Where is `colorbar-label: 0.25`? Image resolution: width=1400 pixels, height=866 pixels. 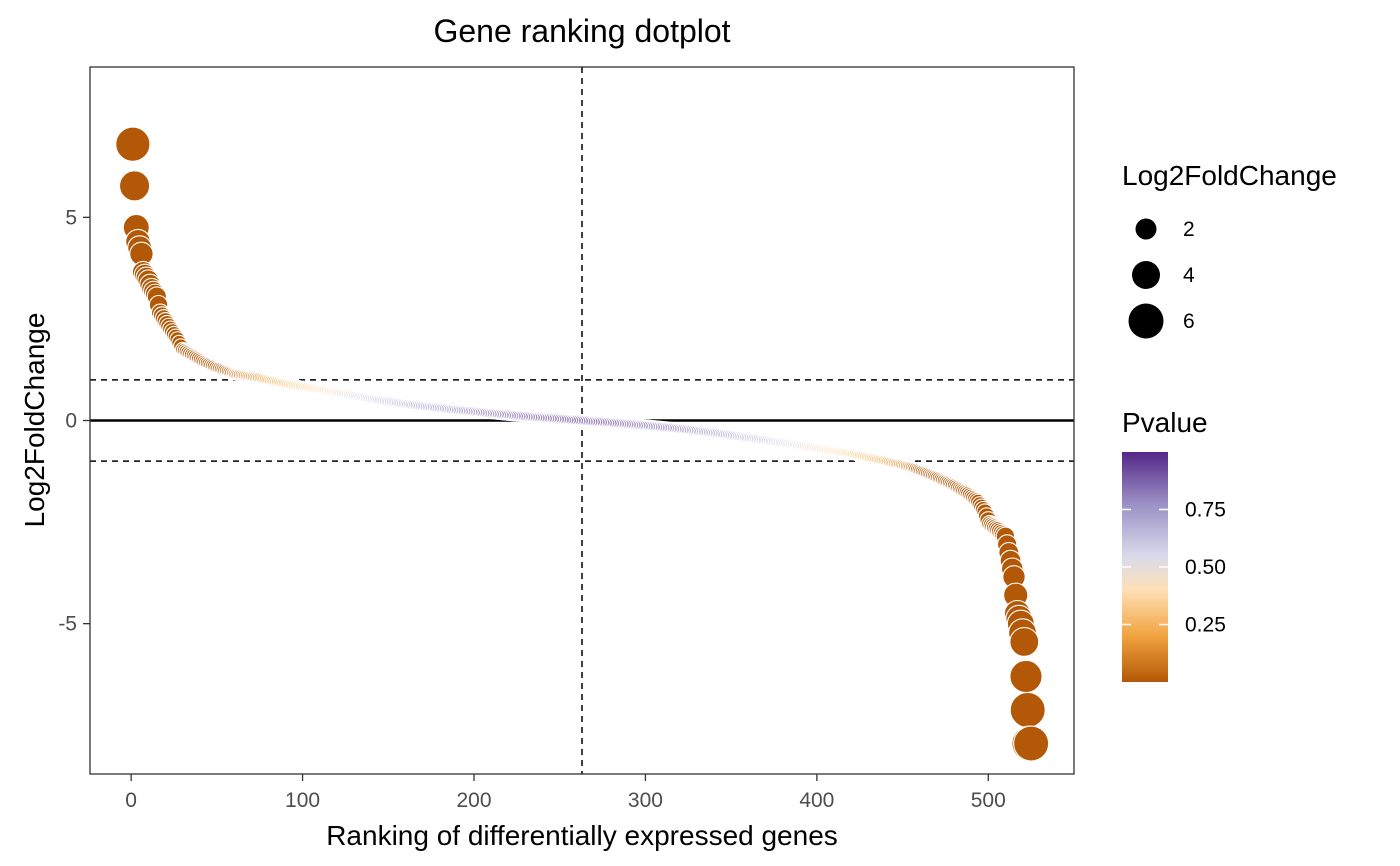 colorbar-label: 0.25 is located at coordinates (1205, 625).